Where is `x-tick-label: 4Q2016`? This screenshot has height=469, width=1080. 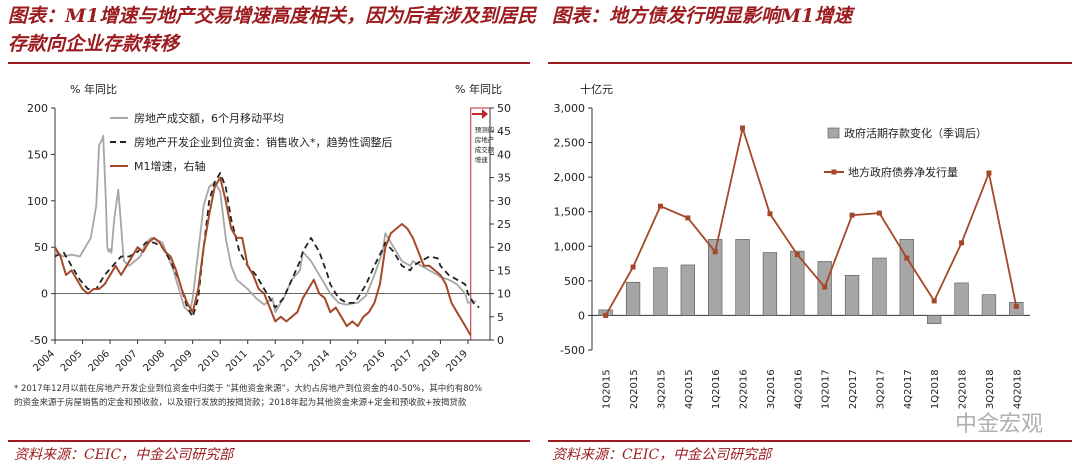 x-tick-label: 4Q2016 is located at coordinates (798, 389).